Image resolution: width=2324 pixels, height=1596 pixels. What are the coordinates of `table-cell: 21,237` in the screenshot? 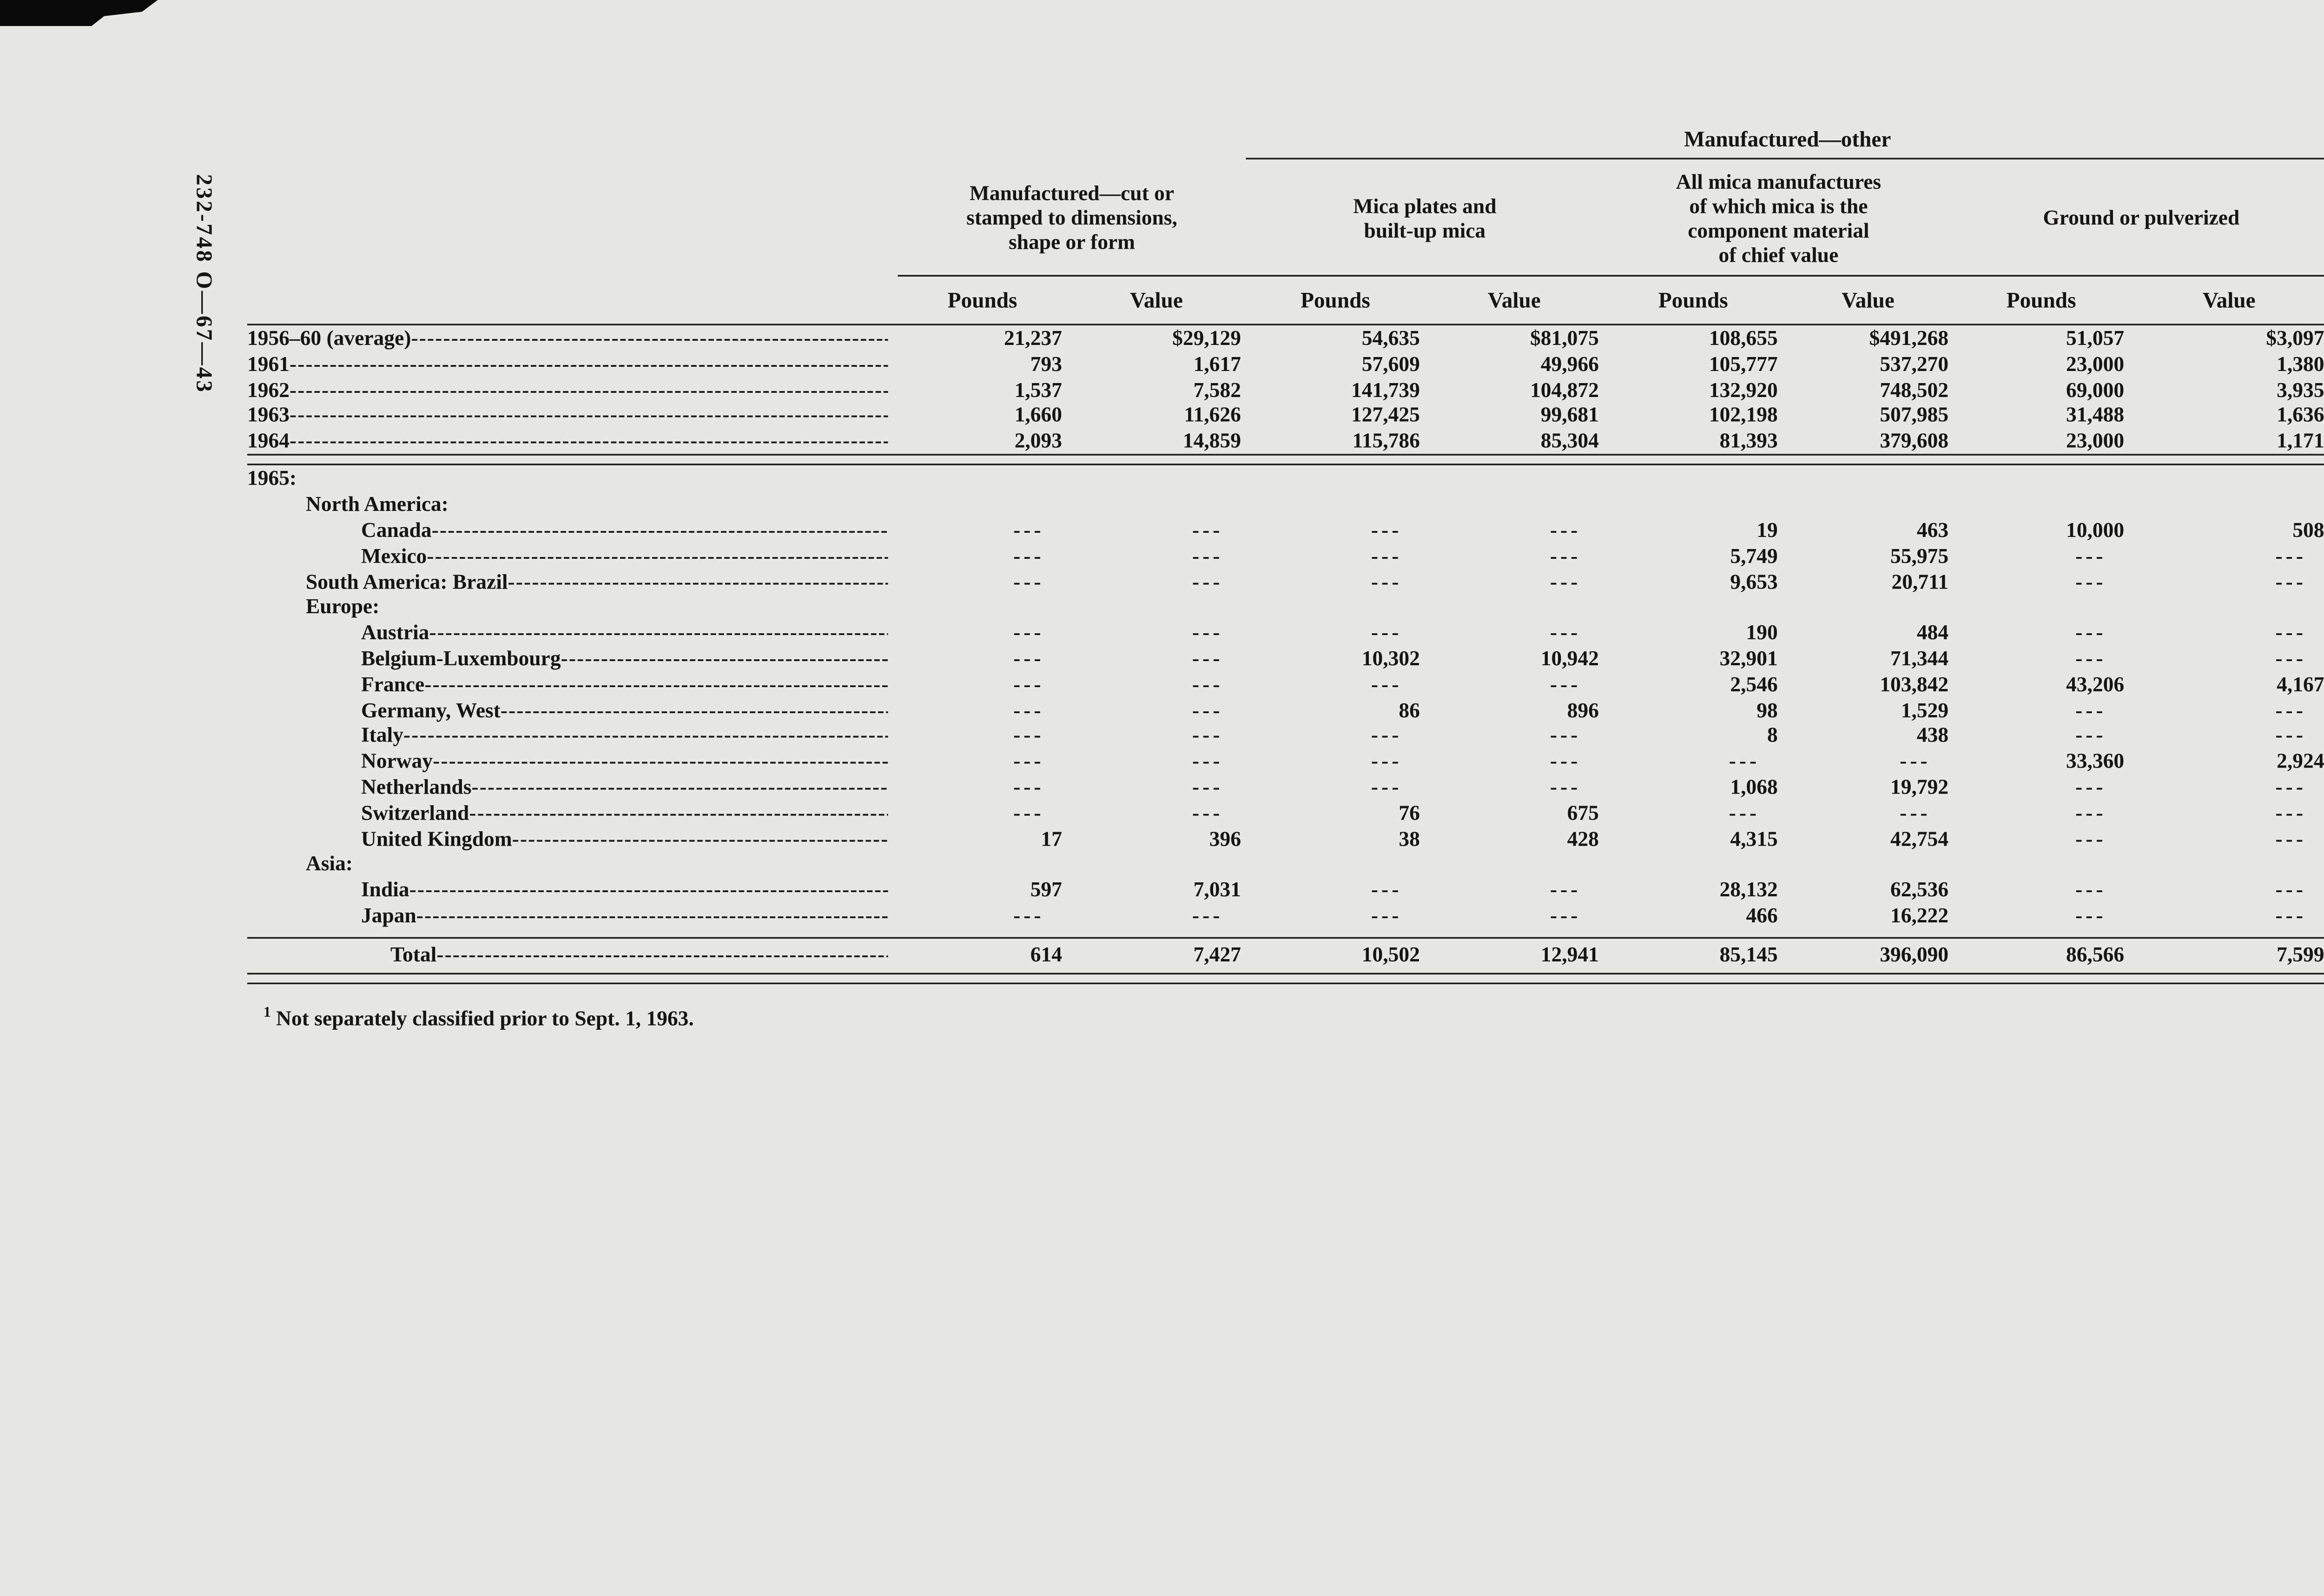 It's located at (1033, 337).